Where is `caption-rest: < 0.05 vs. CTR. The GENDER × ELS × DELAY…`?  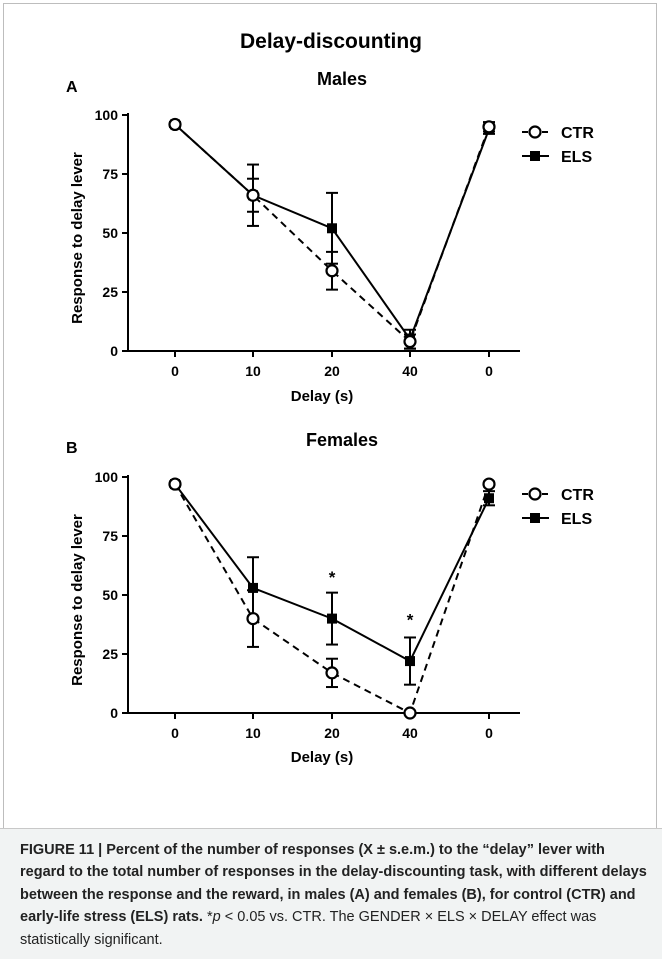 caption-rest: < 0.05 vs. CTR. The GENDER × ELS × DELAY… is located at coordinates (308, 928).